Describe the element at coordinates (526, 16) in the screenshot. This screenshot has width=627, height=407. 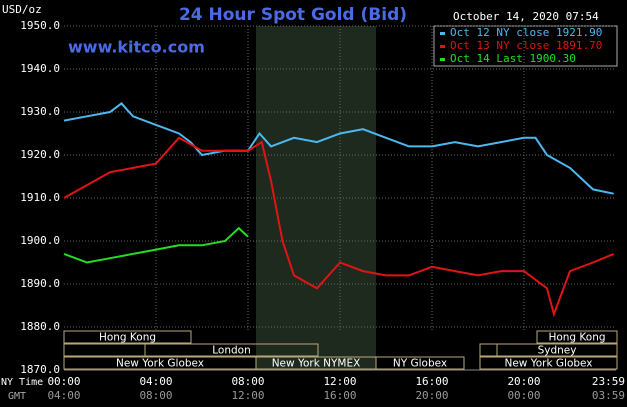
I see `timestamp: October 14, 2020 07:54` at that location.